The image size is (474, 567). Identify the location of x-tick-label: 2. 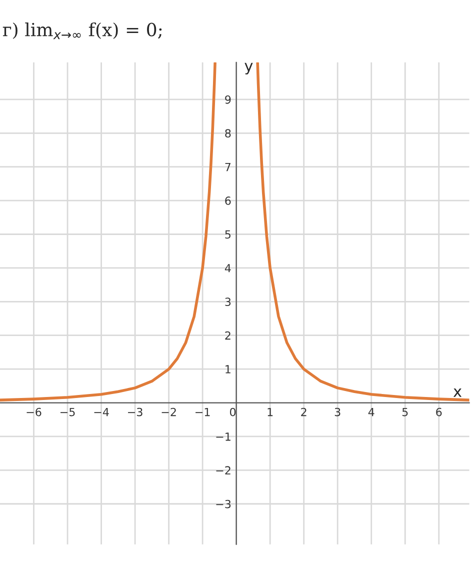
(303, 412).